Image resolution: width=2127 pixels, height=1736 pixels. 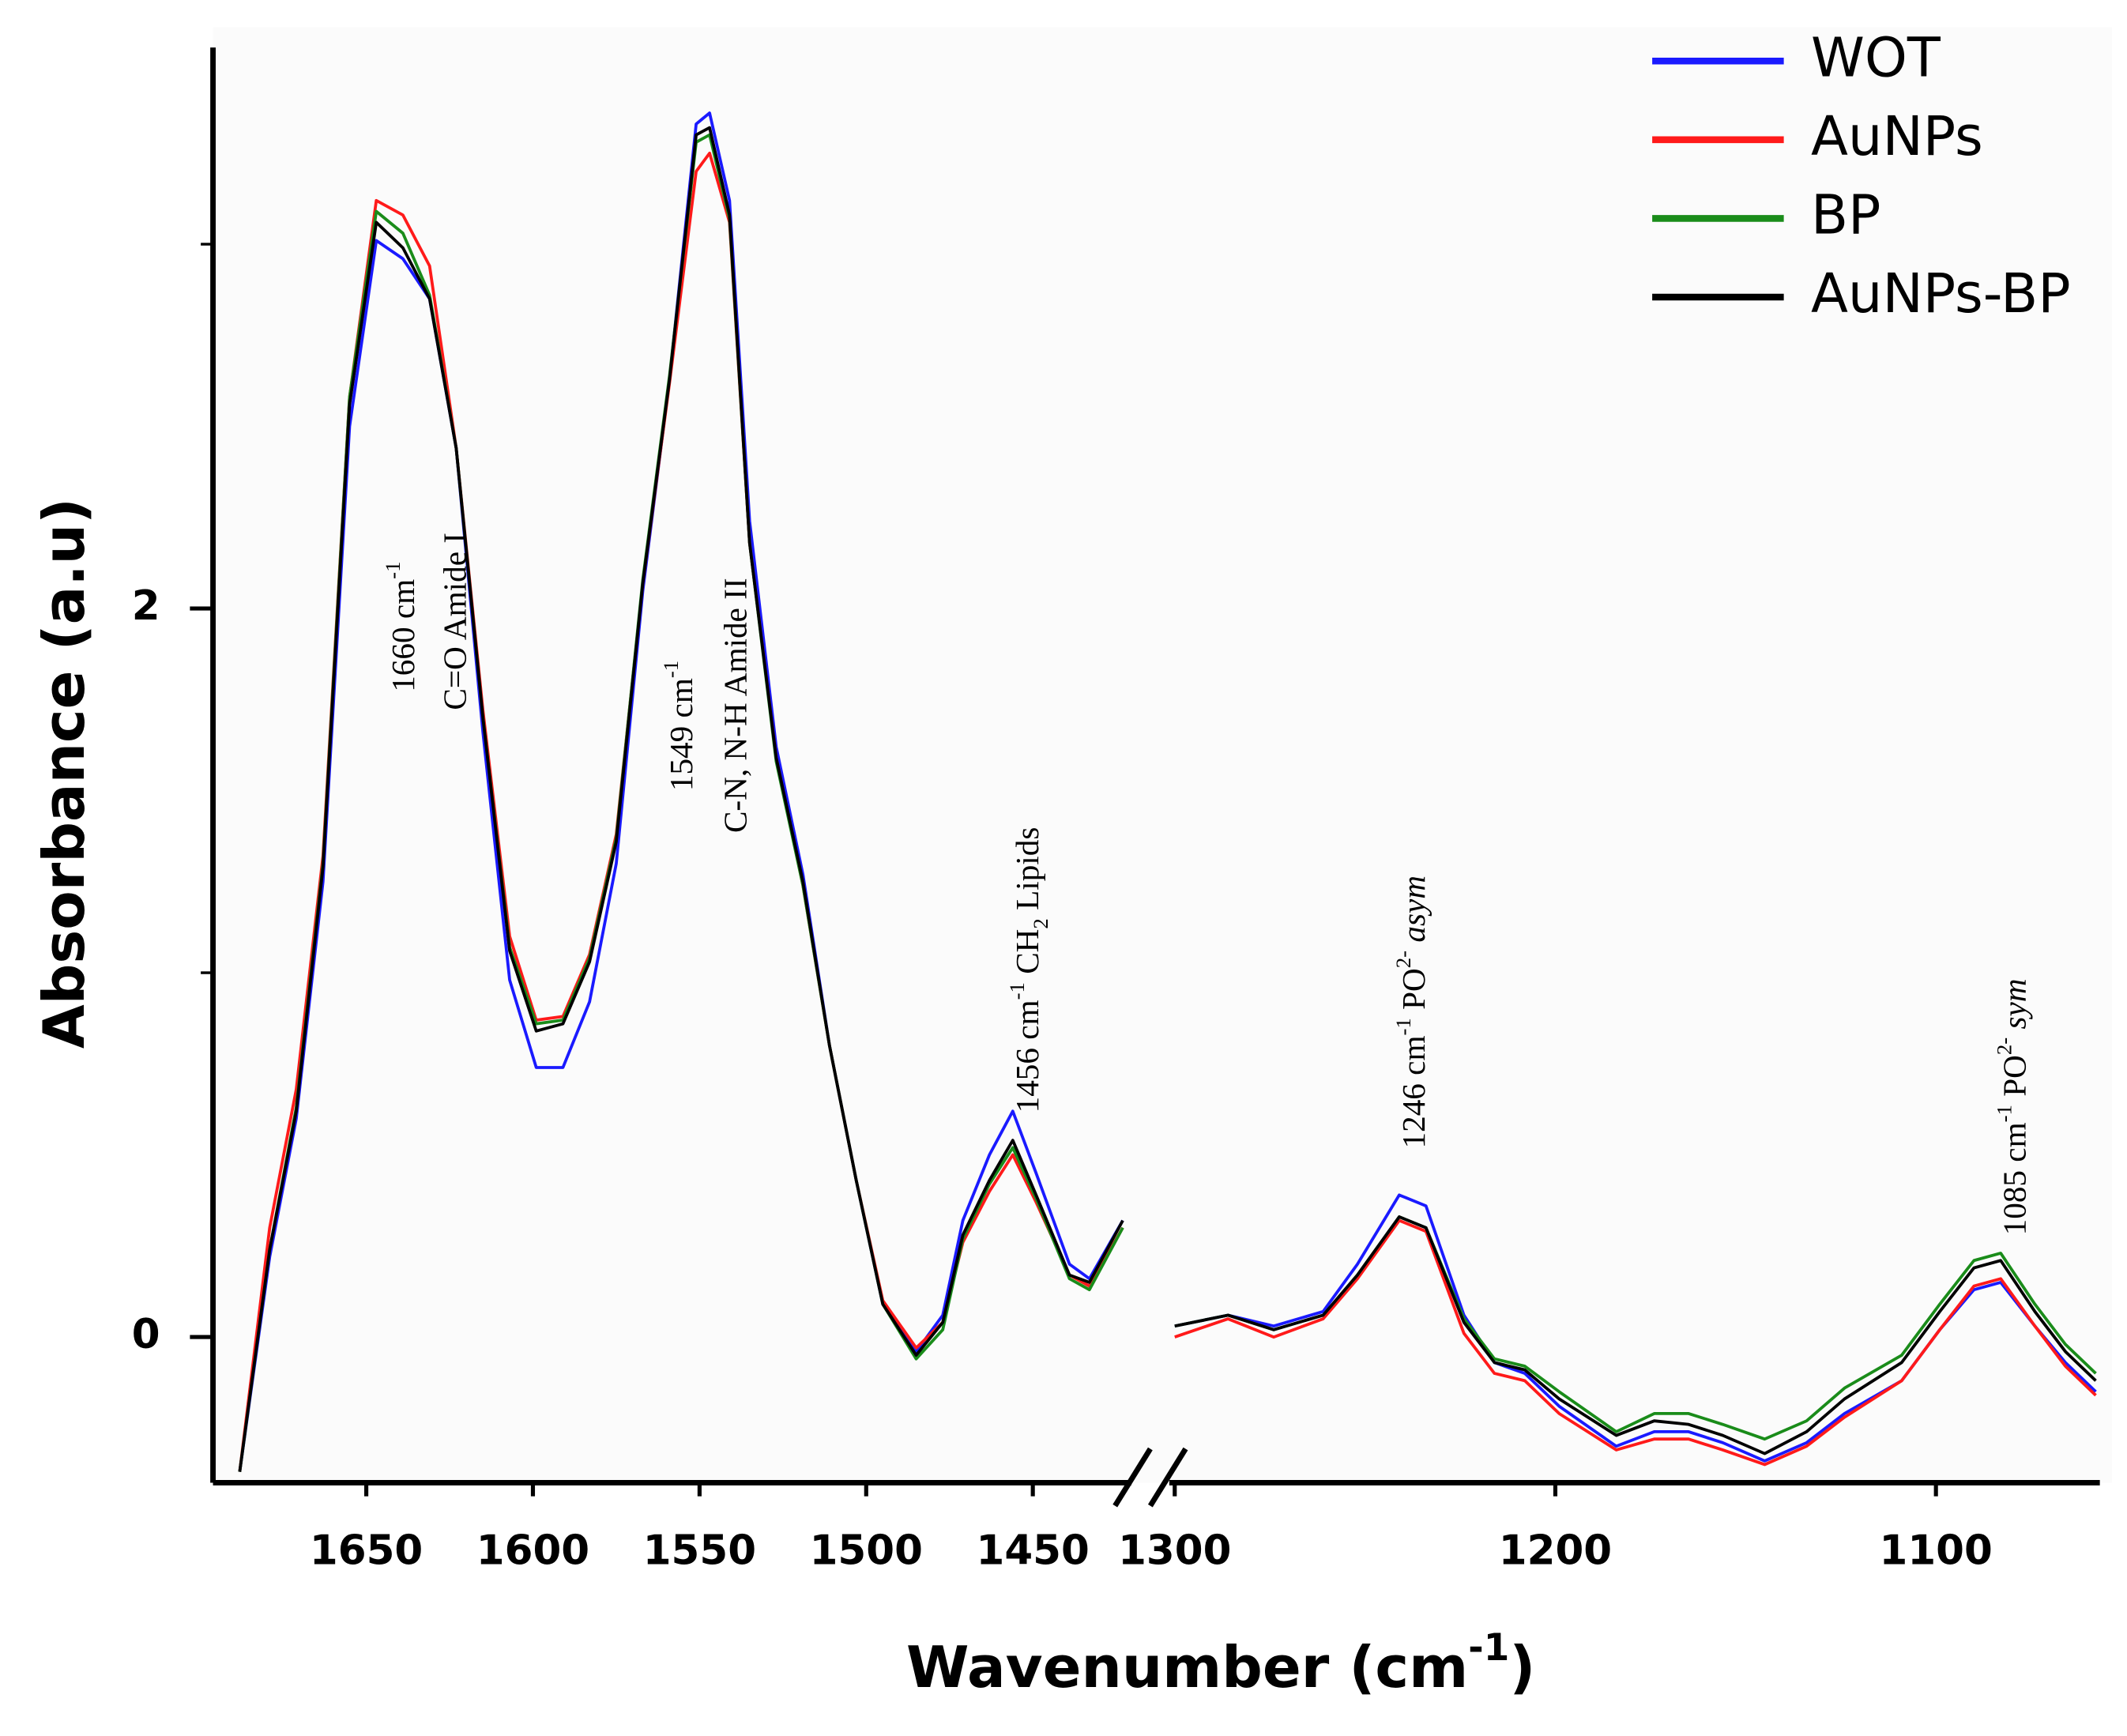 I want to click on annotation: 1085 cm-1 PO2- sym, so click(x=2013, y=1106).